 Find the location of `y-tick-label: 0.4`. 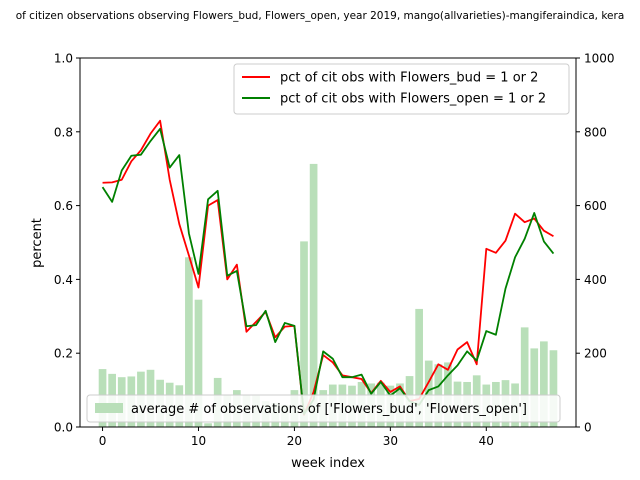

y-tick-label: 0.4 is located at coordinates (63, 280).